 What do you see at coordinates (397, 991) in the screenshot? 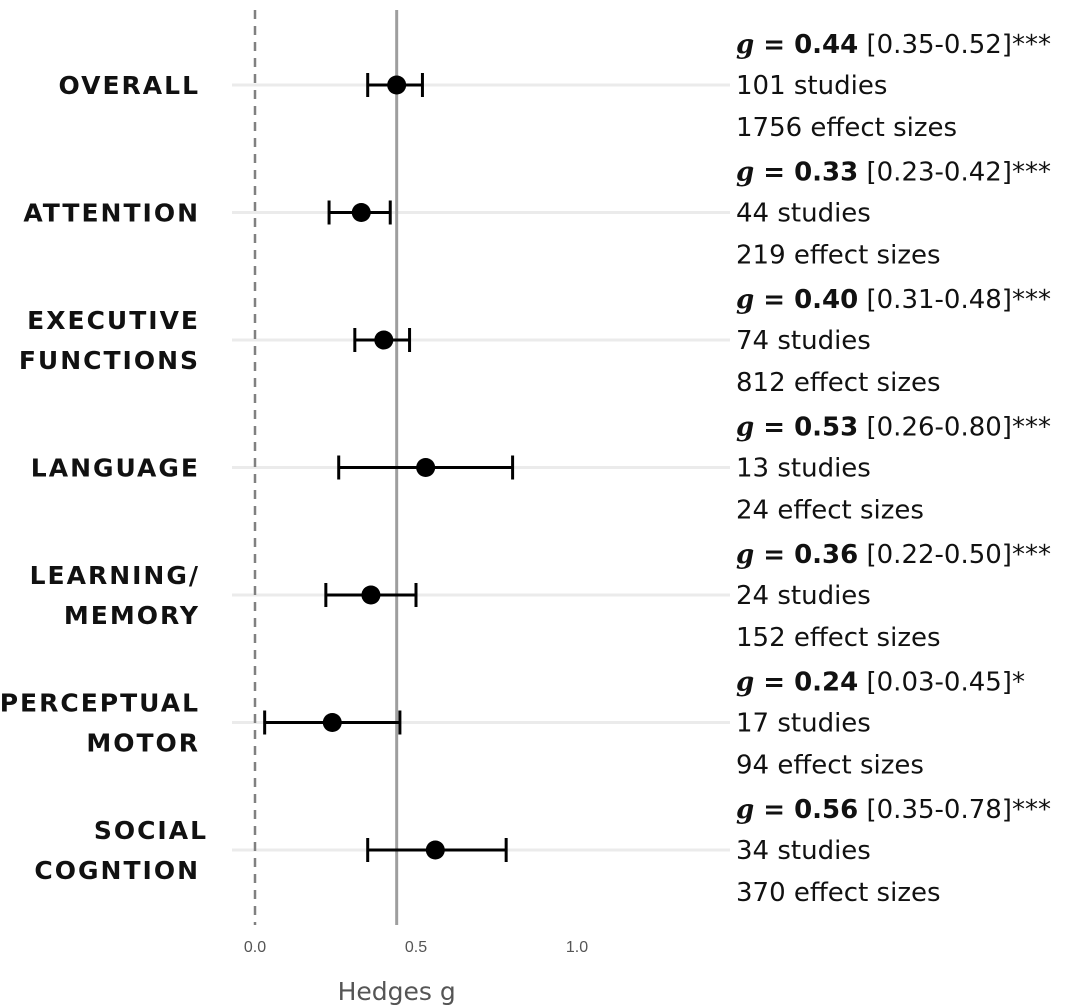
I see `x-axis-title: Hedges g` at bounding box center [397, 991].